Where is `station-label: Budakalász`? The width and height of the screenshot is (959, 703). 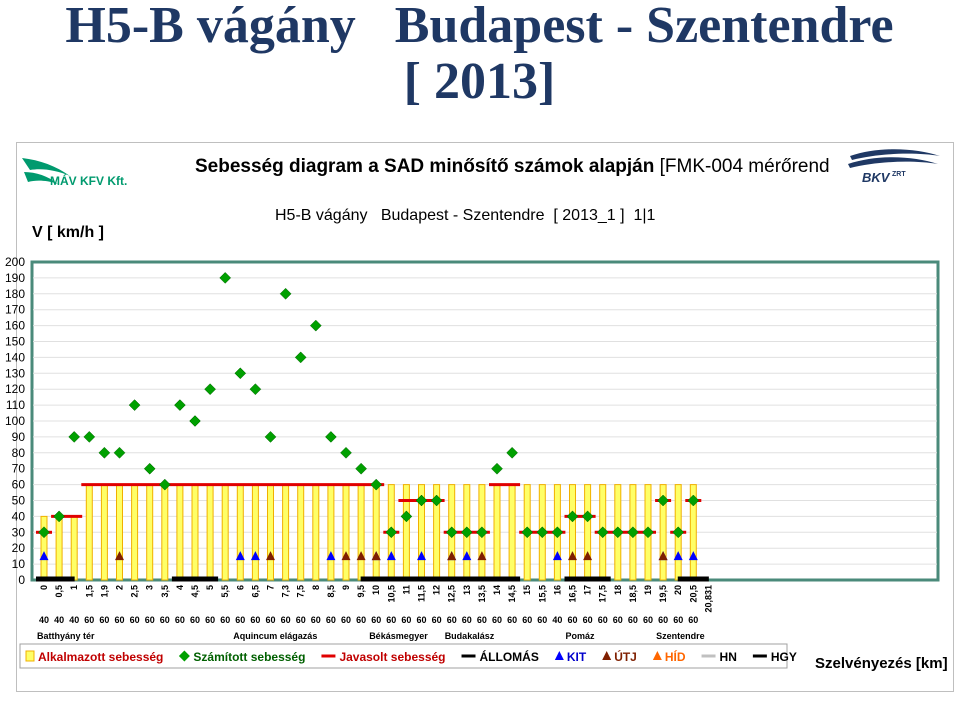
station-label: Budakalász is located at coordinates (470, 636).